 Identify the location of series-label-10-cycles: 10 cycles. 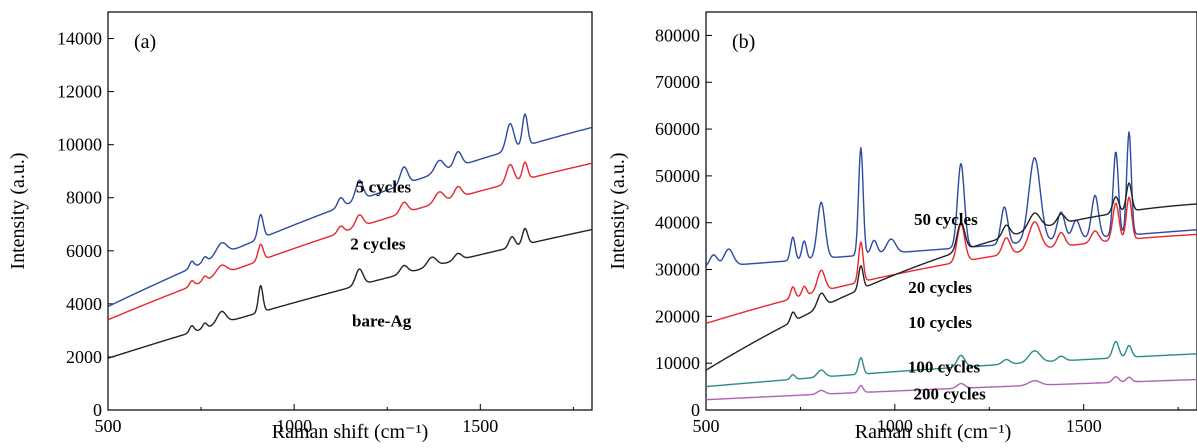
(940, 322).